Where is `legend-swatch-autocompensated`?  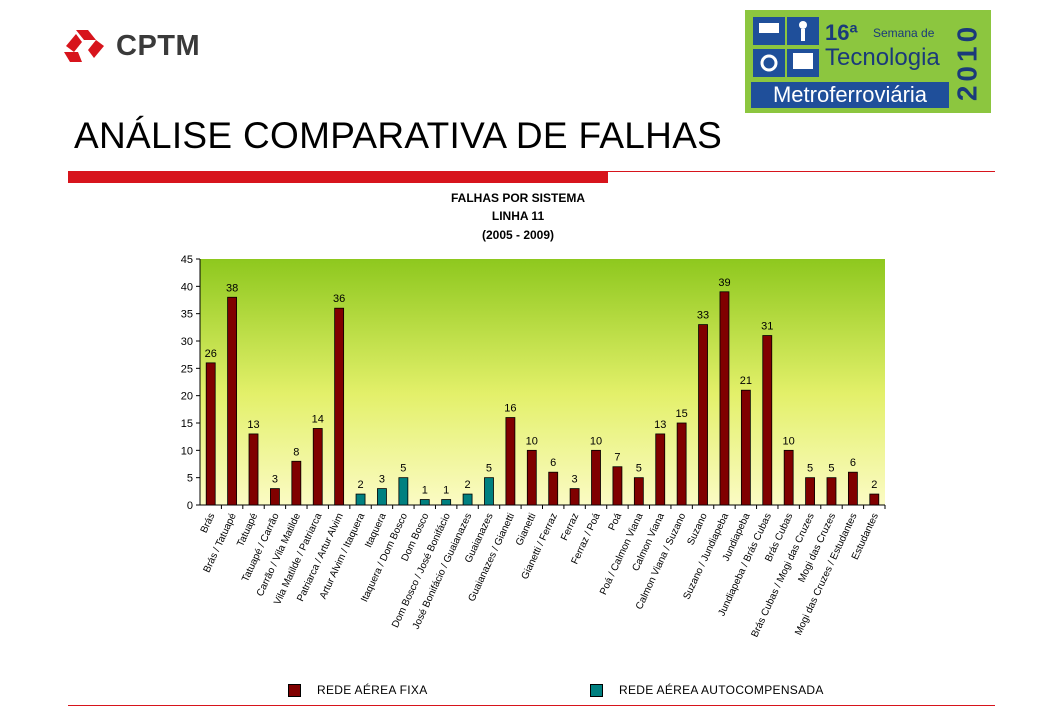
legend-swatch-autocompensated is located at coordinates (596, 690).